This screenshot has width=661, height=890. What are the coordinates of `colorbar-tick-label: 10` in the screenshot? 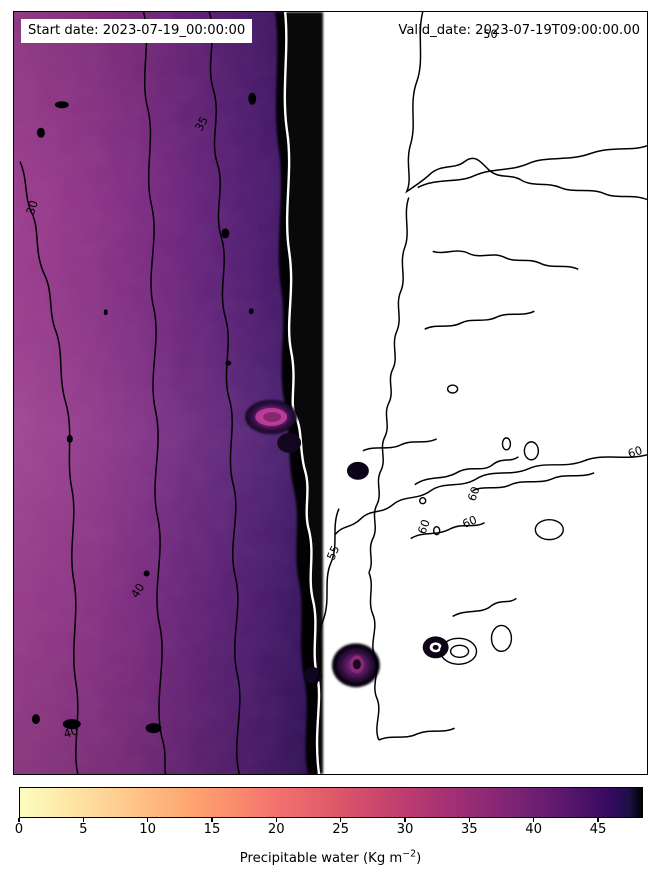 It's located at (148, 829).